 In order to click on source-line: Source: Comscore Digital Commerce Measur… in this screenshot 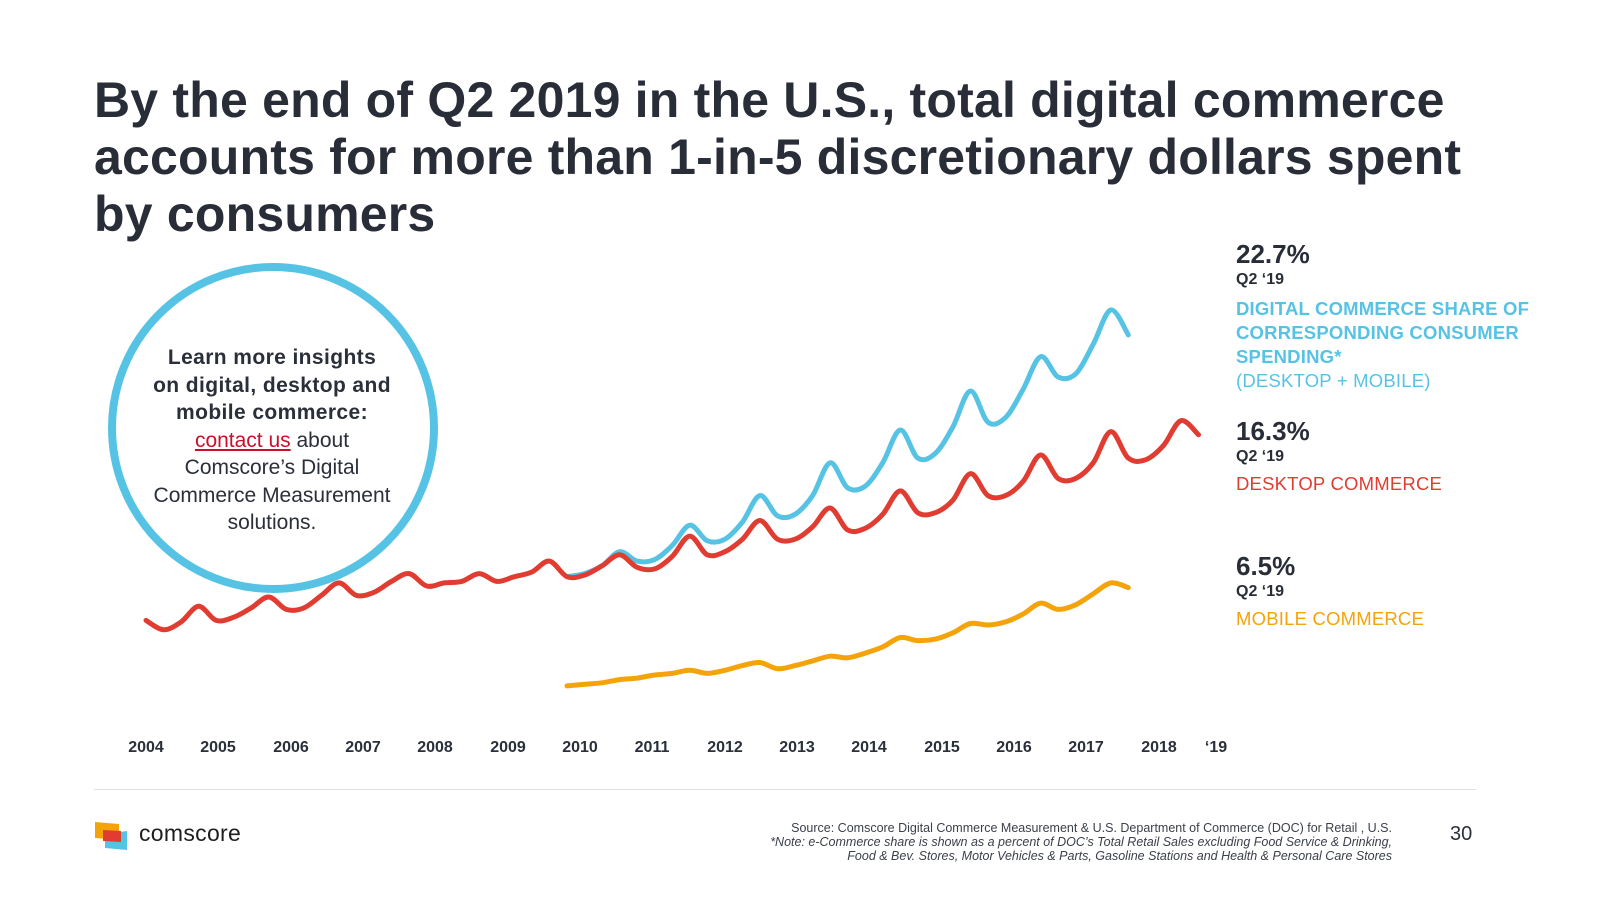, I will do `click(1091, 828)`.